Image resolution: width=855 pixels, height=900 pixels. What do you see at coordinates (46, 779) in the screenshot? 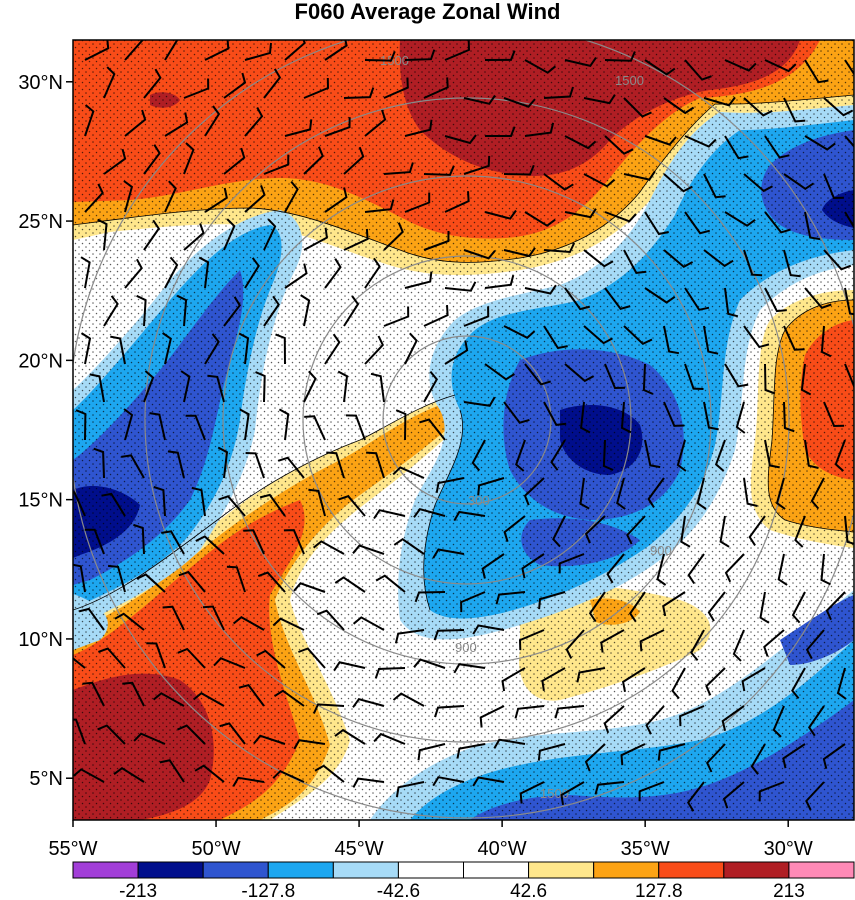
I see `lat-tick-label: 5°N` at bounding box center [46, 779].